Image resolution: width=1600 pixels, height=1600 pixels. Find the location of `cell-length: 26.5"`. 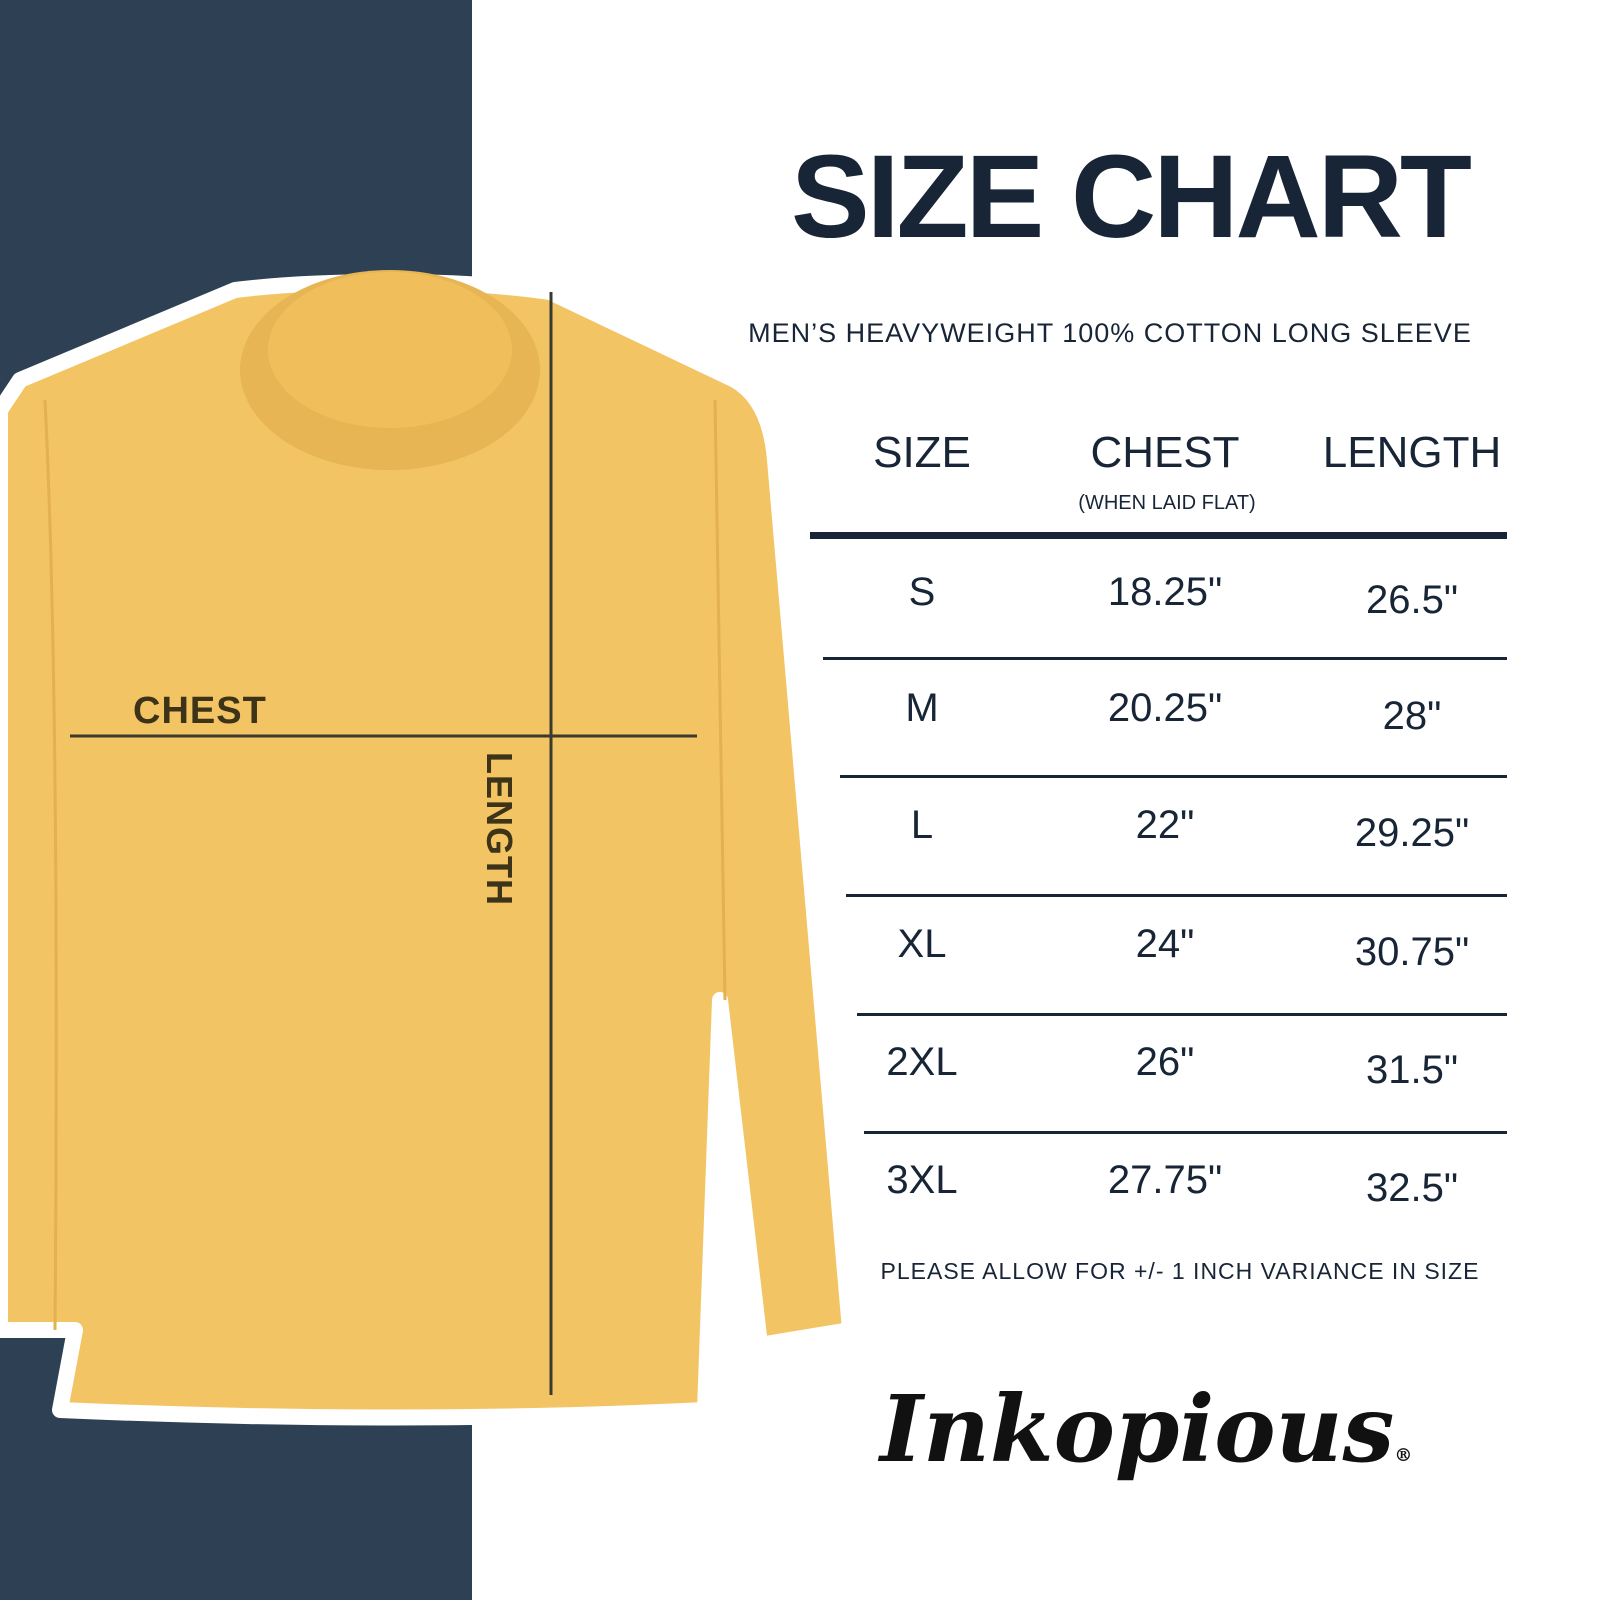

cell-length: 26.5" is located at coordinates (1412, 600).